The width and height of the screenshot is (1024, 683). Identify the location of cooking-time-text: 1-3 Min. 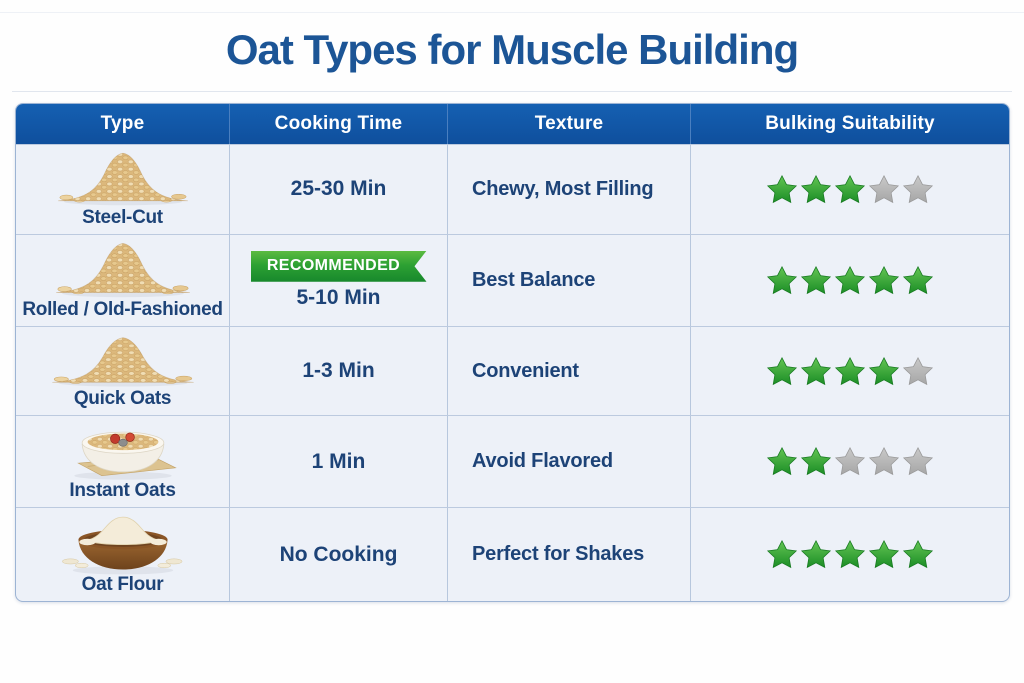
(338, 370).